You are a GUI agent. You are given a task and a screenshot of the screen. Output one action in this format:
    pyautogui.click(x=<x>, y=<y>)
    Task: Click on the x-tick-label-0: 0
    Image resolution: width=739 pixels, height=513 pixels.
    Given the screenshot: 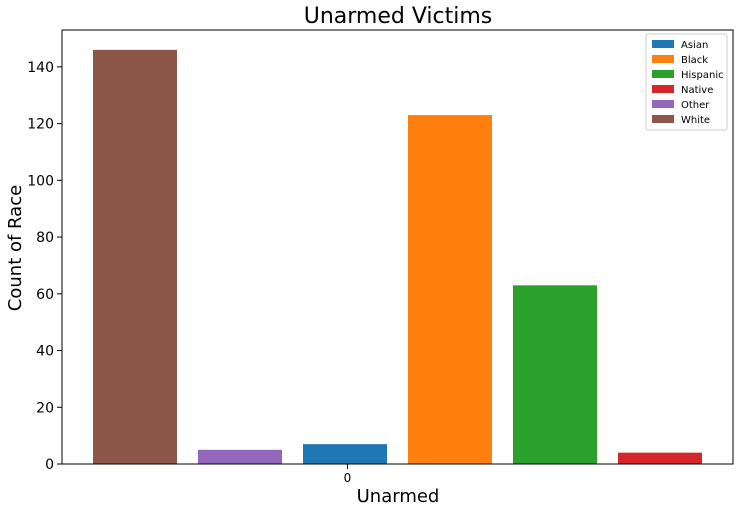 What is the action you would take?
    pyautogui.click(x=348, y=478)
    